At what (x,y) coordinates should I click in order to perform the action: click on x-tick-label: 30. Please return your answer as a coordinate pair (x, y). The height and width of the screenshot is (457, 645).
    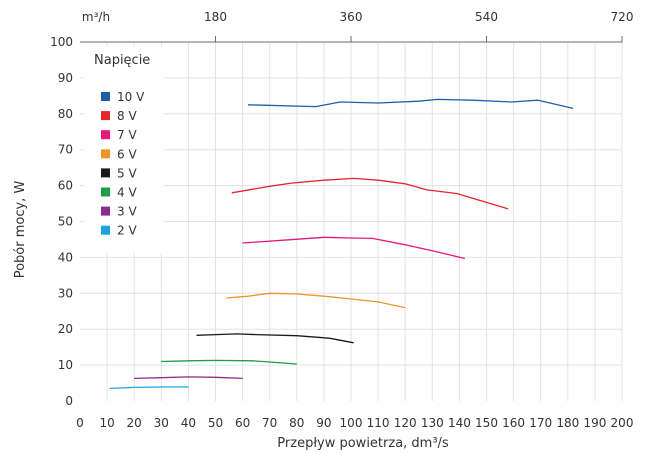
    Looking at the image, I should click on (161, 423).